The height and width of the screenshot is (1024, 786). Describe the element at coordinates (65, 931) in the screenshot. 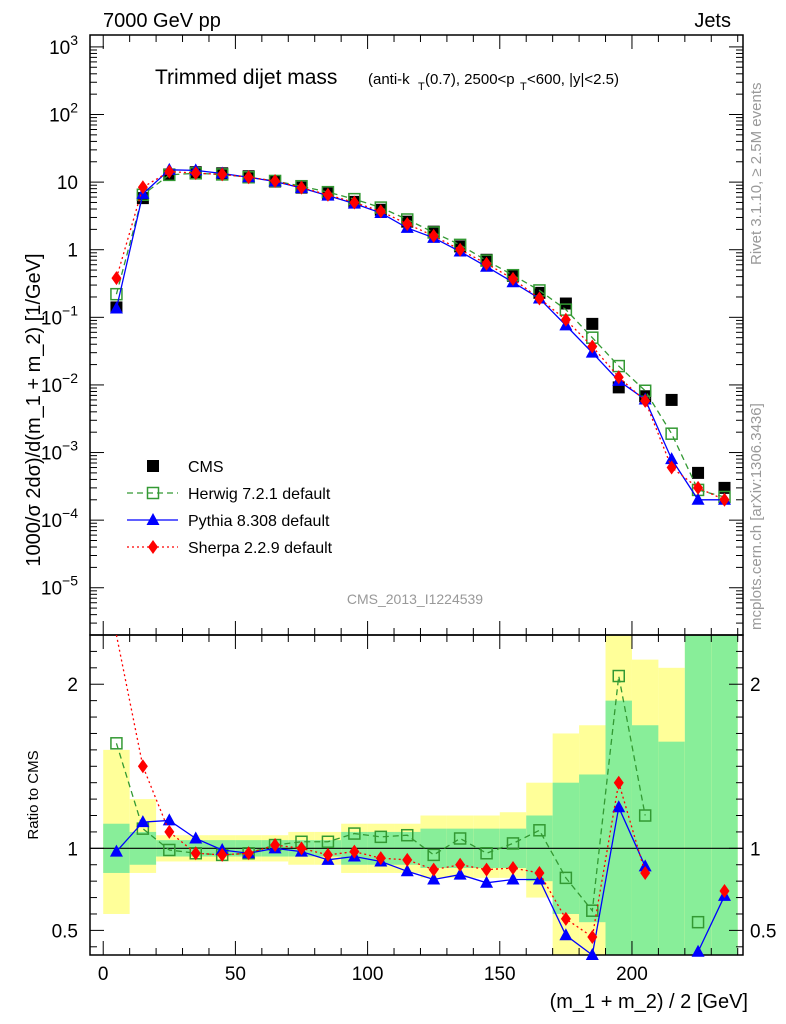

I see `ratio-y-tick-label: 0.5` at that location.